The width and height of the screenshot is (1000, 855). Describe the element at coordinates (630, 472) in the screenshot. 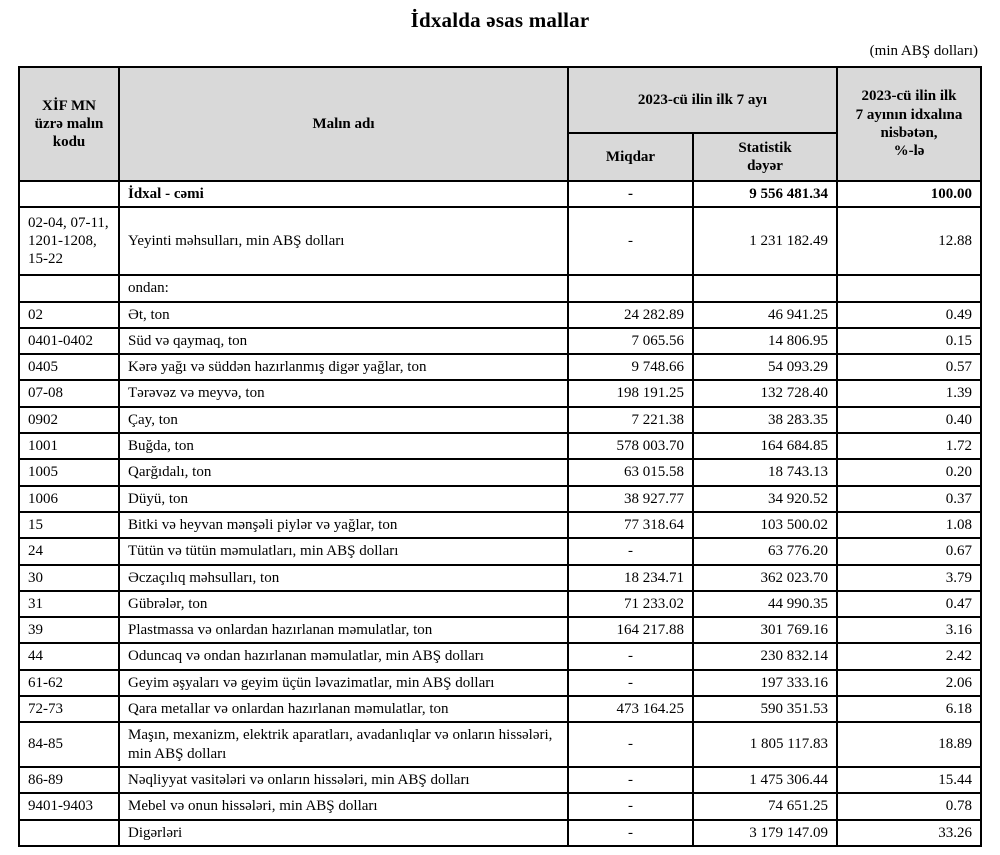

I see `cell-quantity: 63 015.58` at that location.